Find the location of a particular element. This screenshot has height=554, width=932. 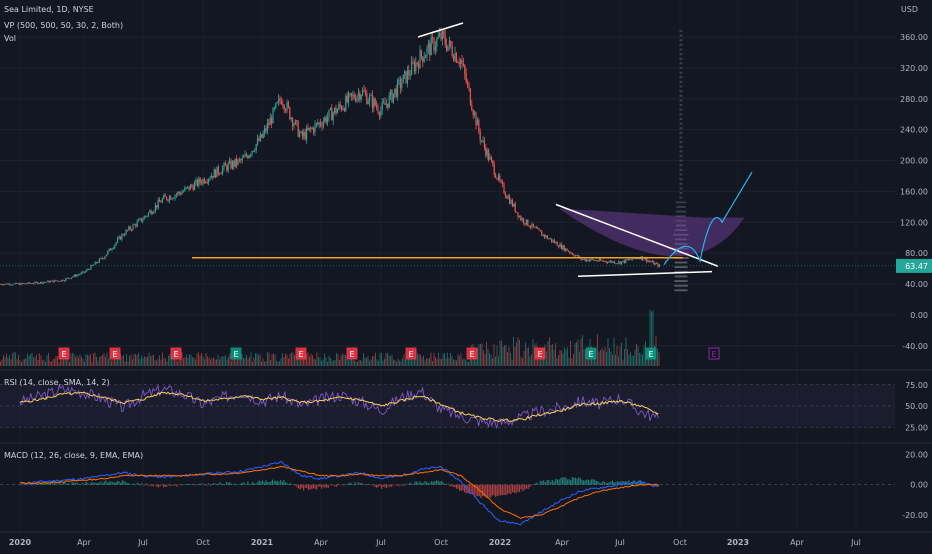

last-price-value: 63.47 is located at coordinates (916, 266).